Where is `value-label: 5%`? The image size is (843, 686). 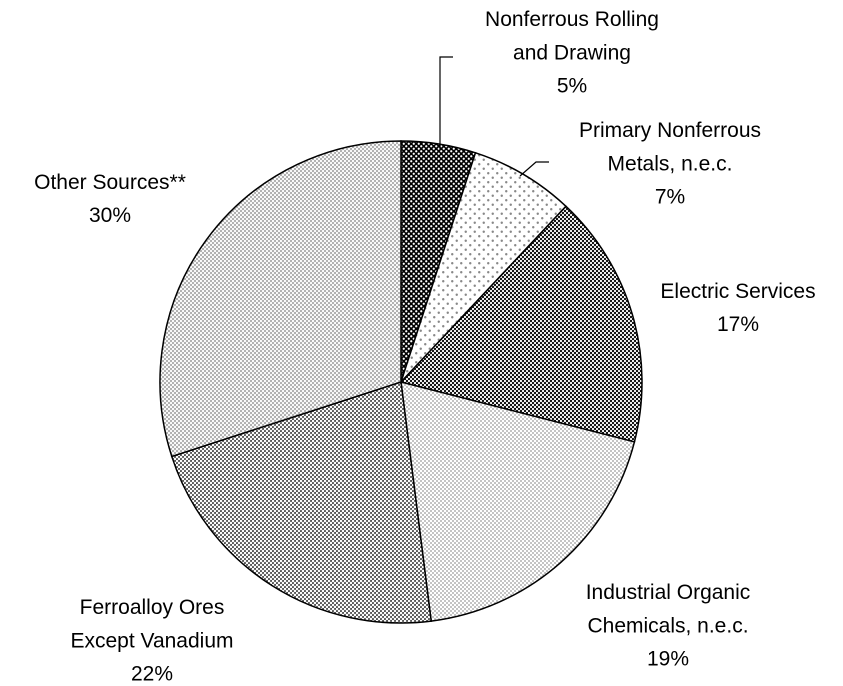 value-label: 5% is located at coordinates (572, 86).